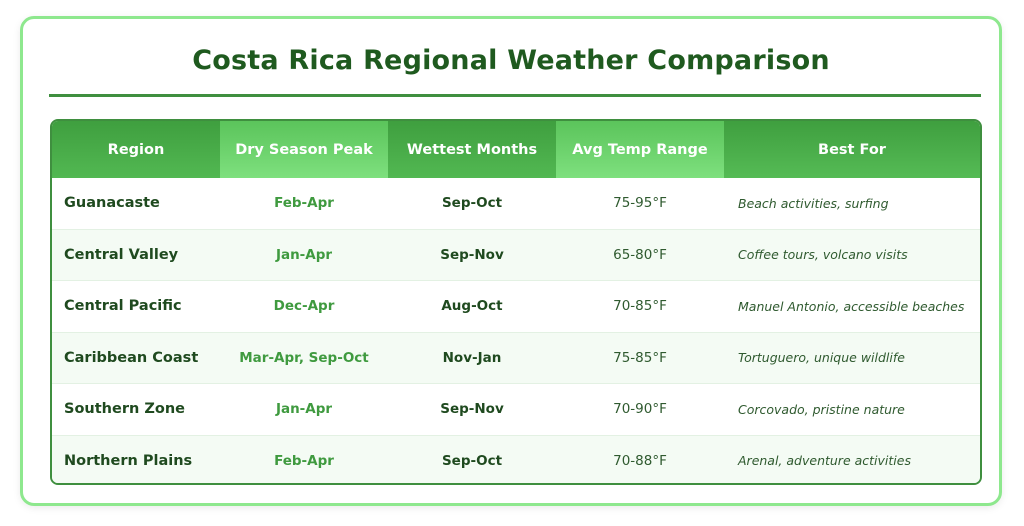 The image size is (1024, 526). What do you see at coordinates (852, 306) in the screenshot?
I see `best-for-cell: Manuel Antonio, accessible beaches` at bounding box center [852, 306].